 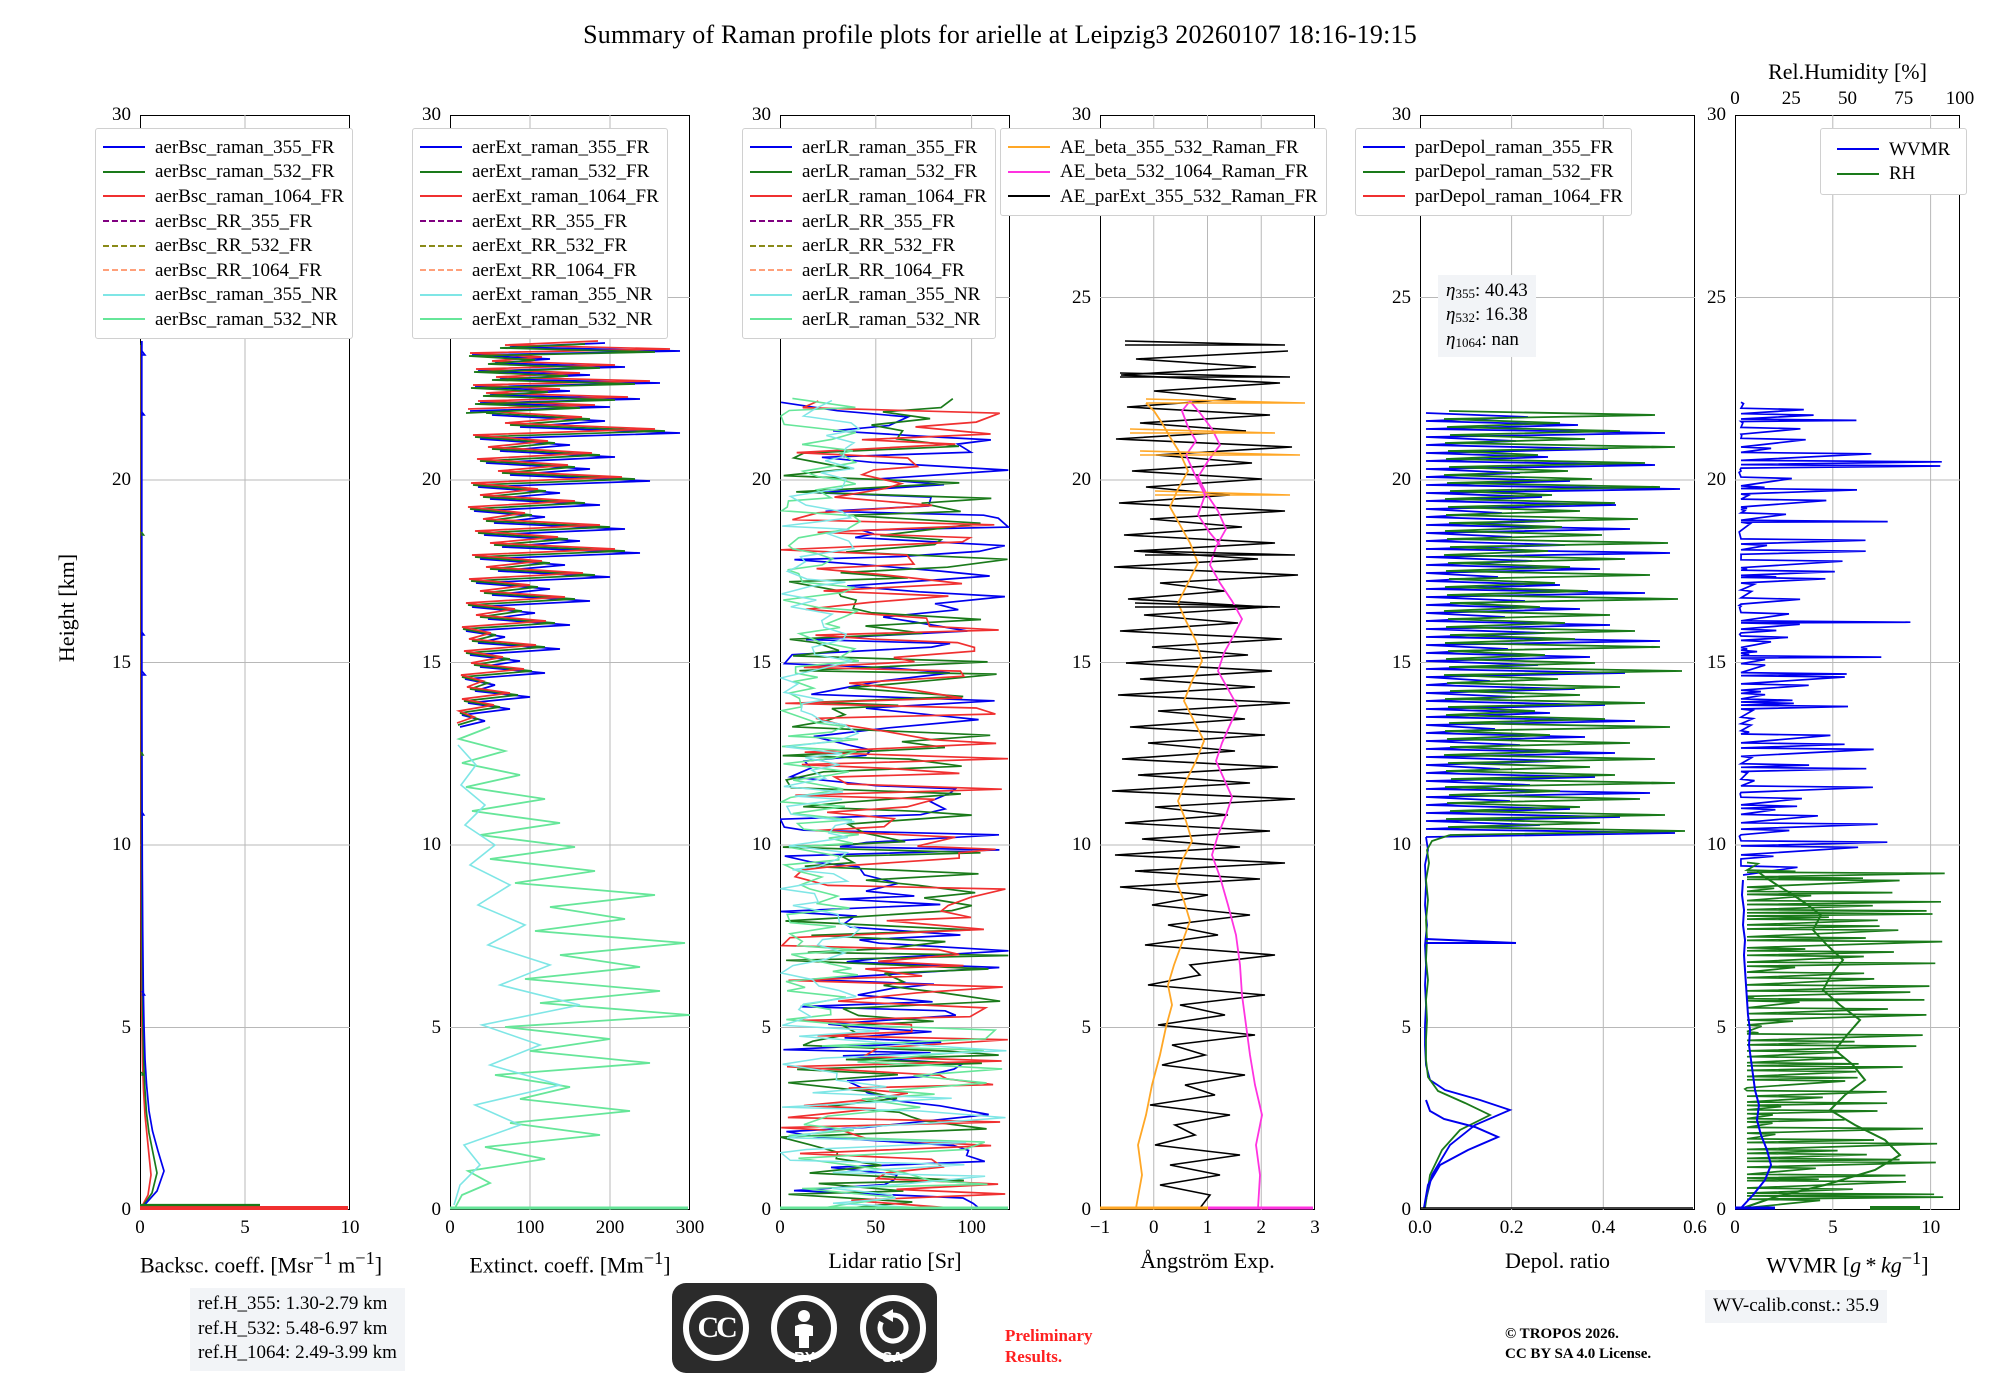 I want to click on legend-swatch-aerext_rr_355_fr, so click(x=441, y=221).